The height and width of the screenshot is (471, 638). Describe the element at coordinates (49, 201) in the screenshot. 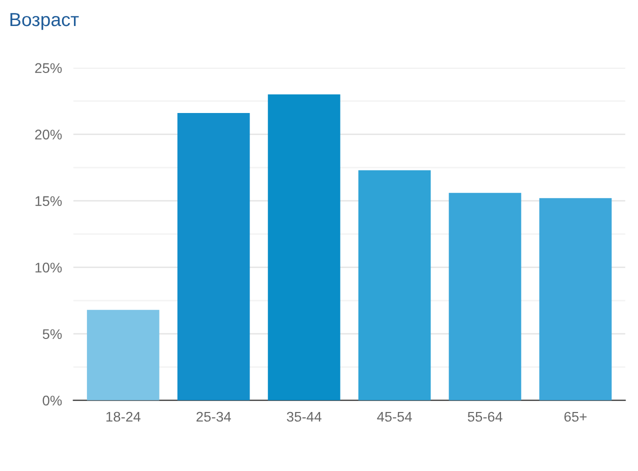

I see `y-tick-label: 15%` at that location.